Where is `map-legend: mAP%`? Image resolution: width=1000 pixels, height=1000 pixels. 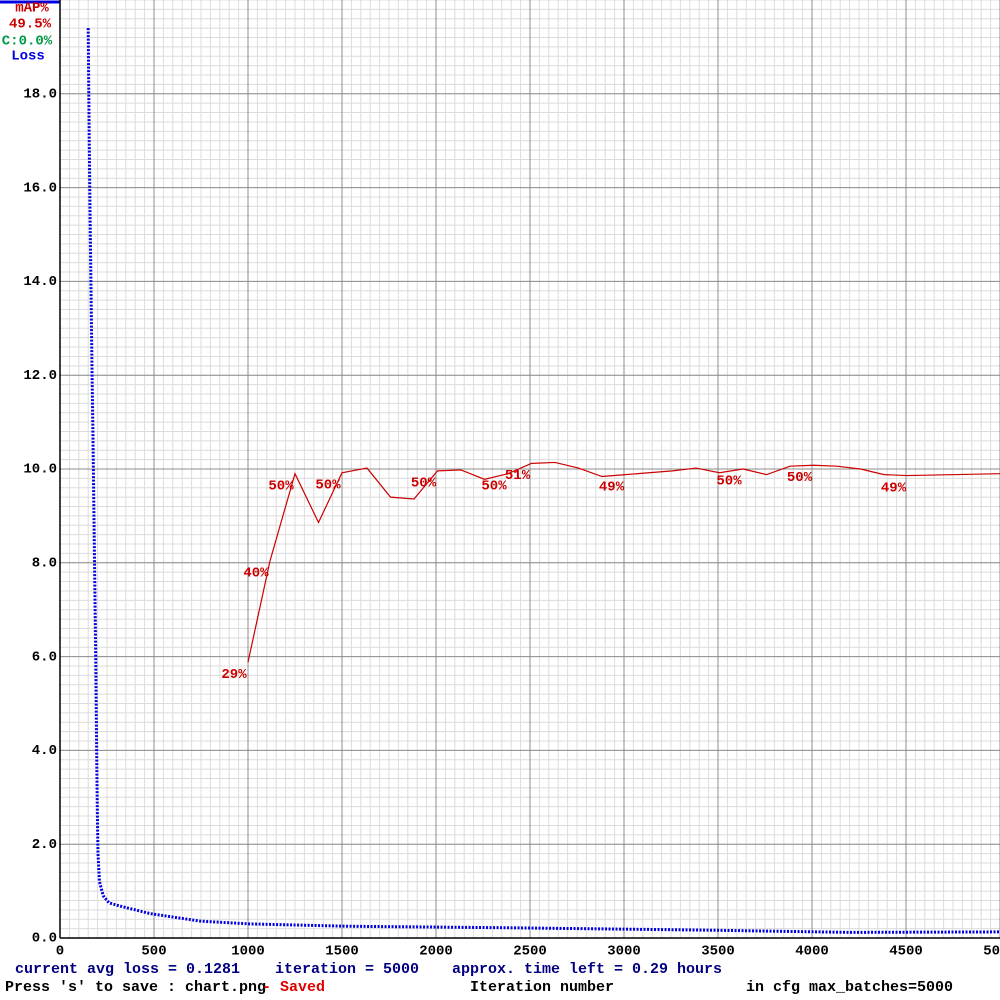 map-legend: mAP% is located at coordinates (32, 9).